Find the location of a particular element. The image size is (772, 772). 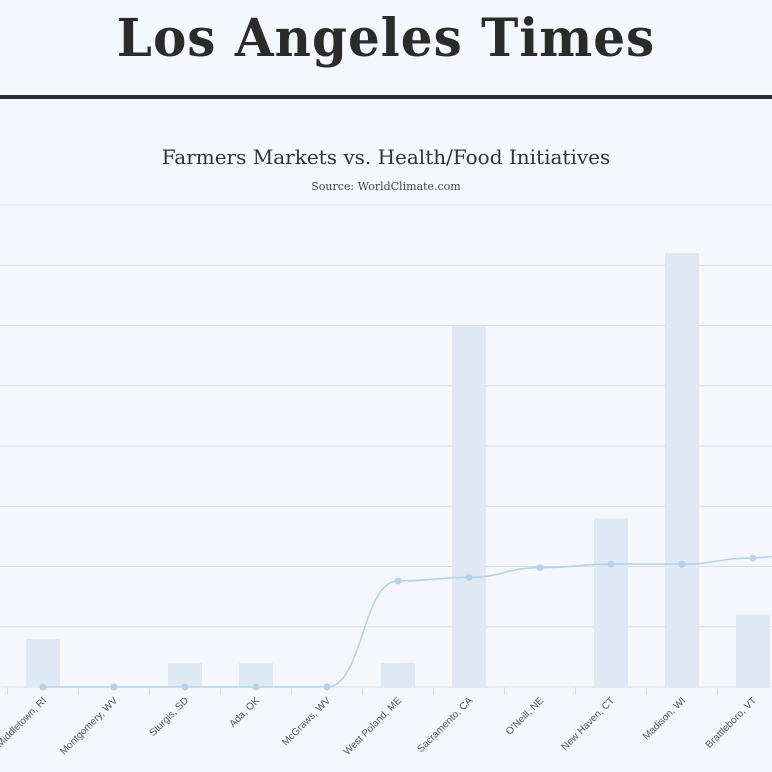

x-axis-label: New Haven, CT is located at coordinates (588, 724).